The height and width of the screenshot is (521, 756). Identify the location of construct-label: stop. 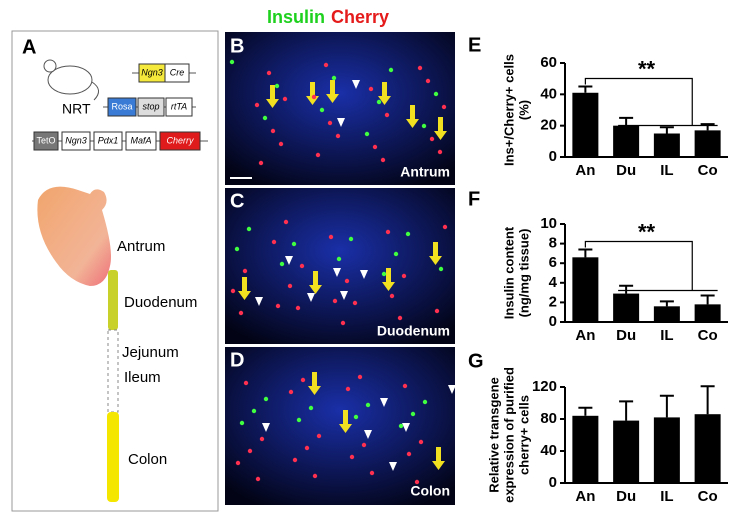
(150, 106).